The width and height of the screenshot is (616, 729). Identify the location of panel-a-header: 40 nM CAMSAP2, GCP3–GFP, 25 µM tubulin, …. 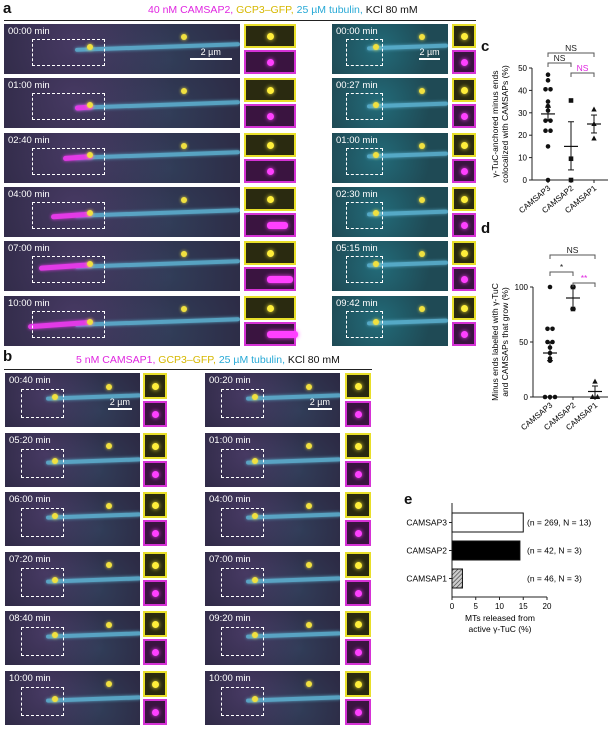
(283, 10).